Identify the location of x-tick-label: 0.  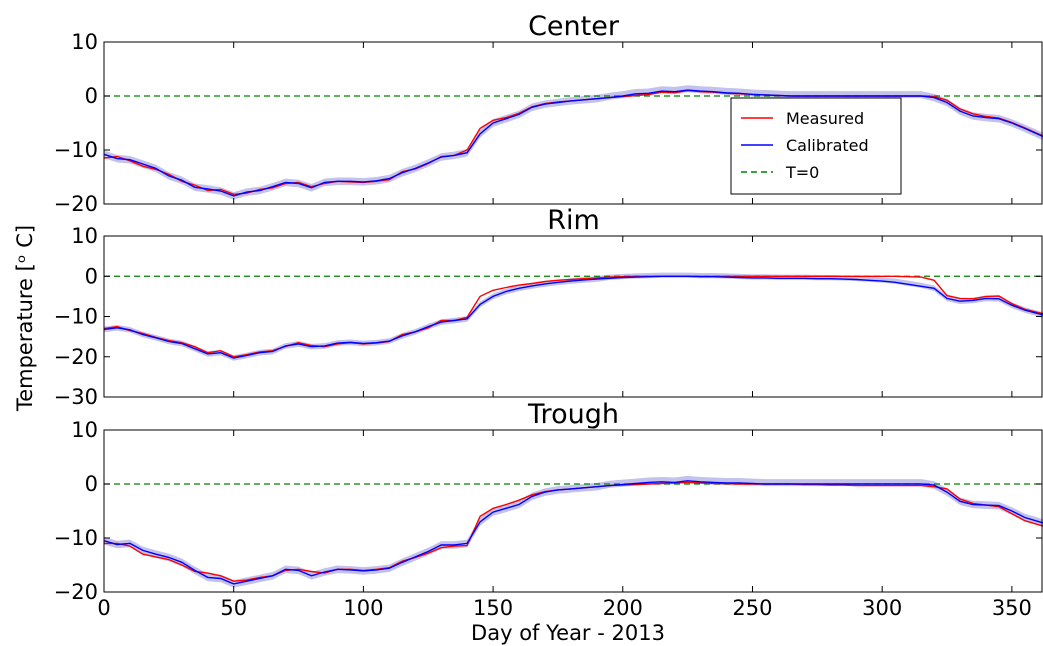
(103, 608).